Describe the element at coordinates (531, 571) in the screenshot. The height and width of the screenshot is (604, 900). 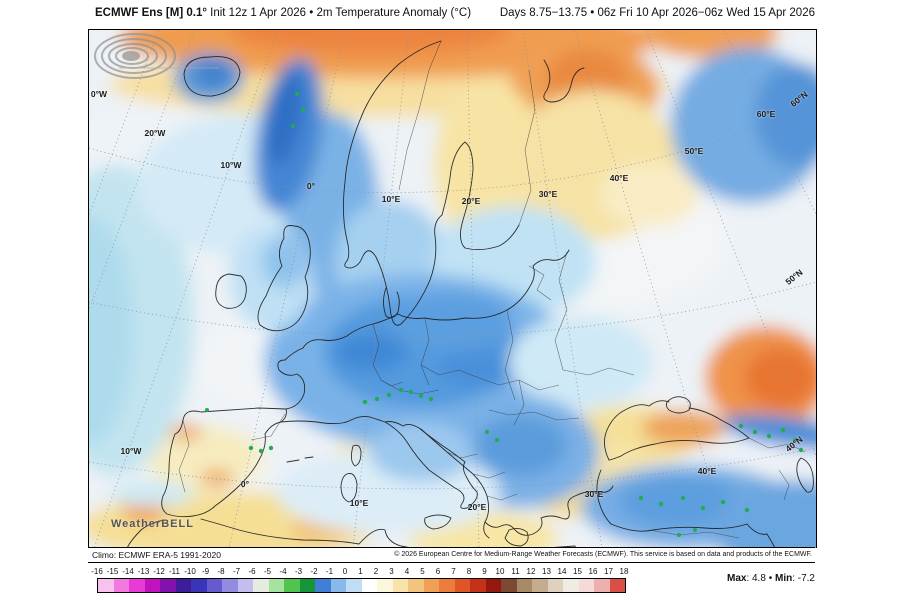
I see `colorbar-tick: 12` at that location.